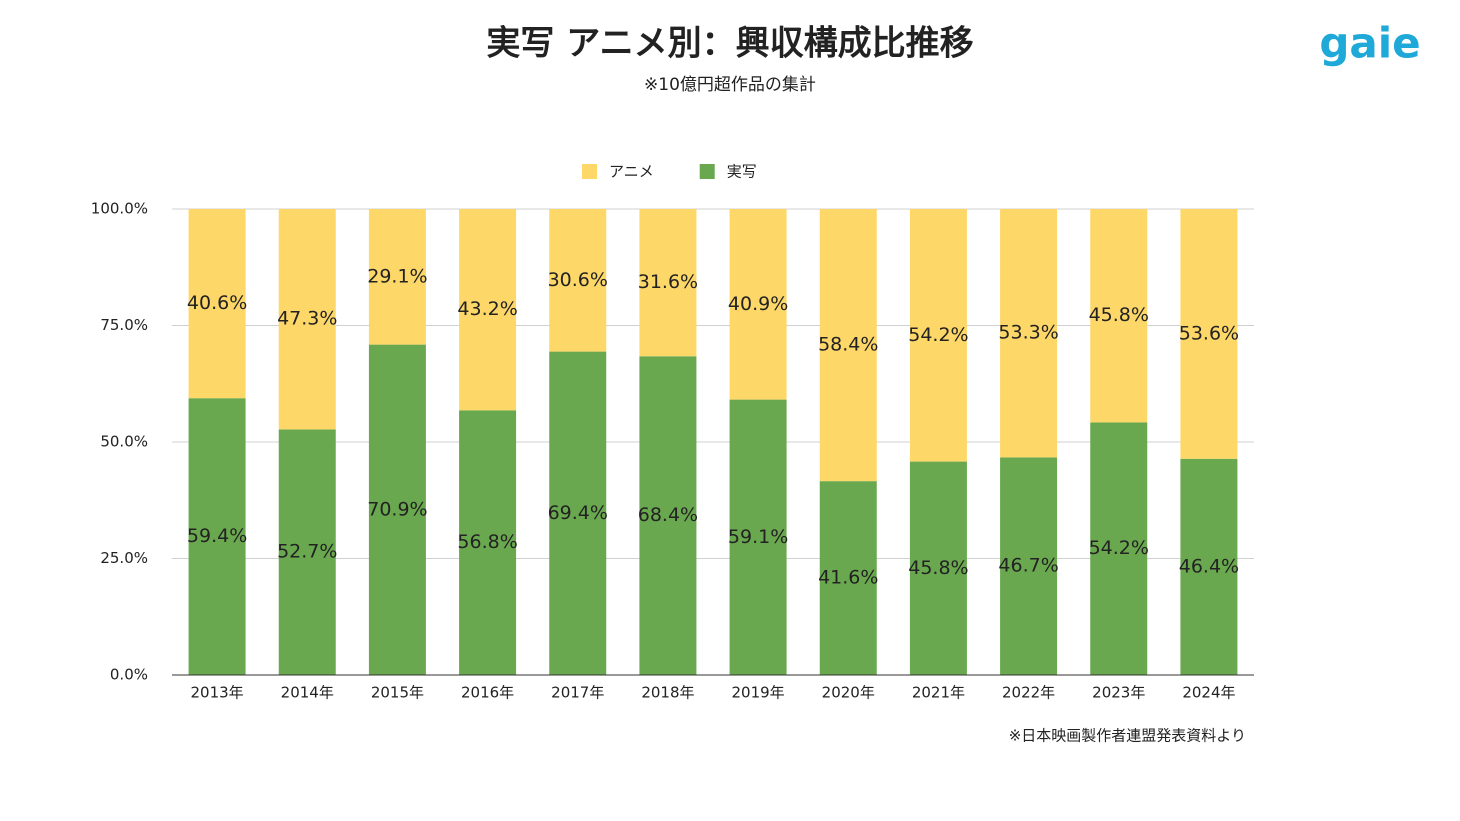 The width and height of the screenshot is (1460, 821). I want to click on data-label: 56.8%, so click(487, 542).